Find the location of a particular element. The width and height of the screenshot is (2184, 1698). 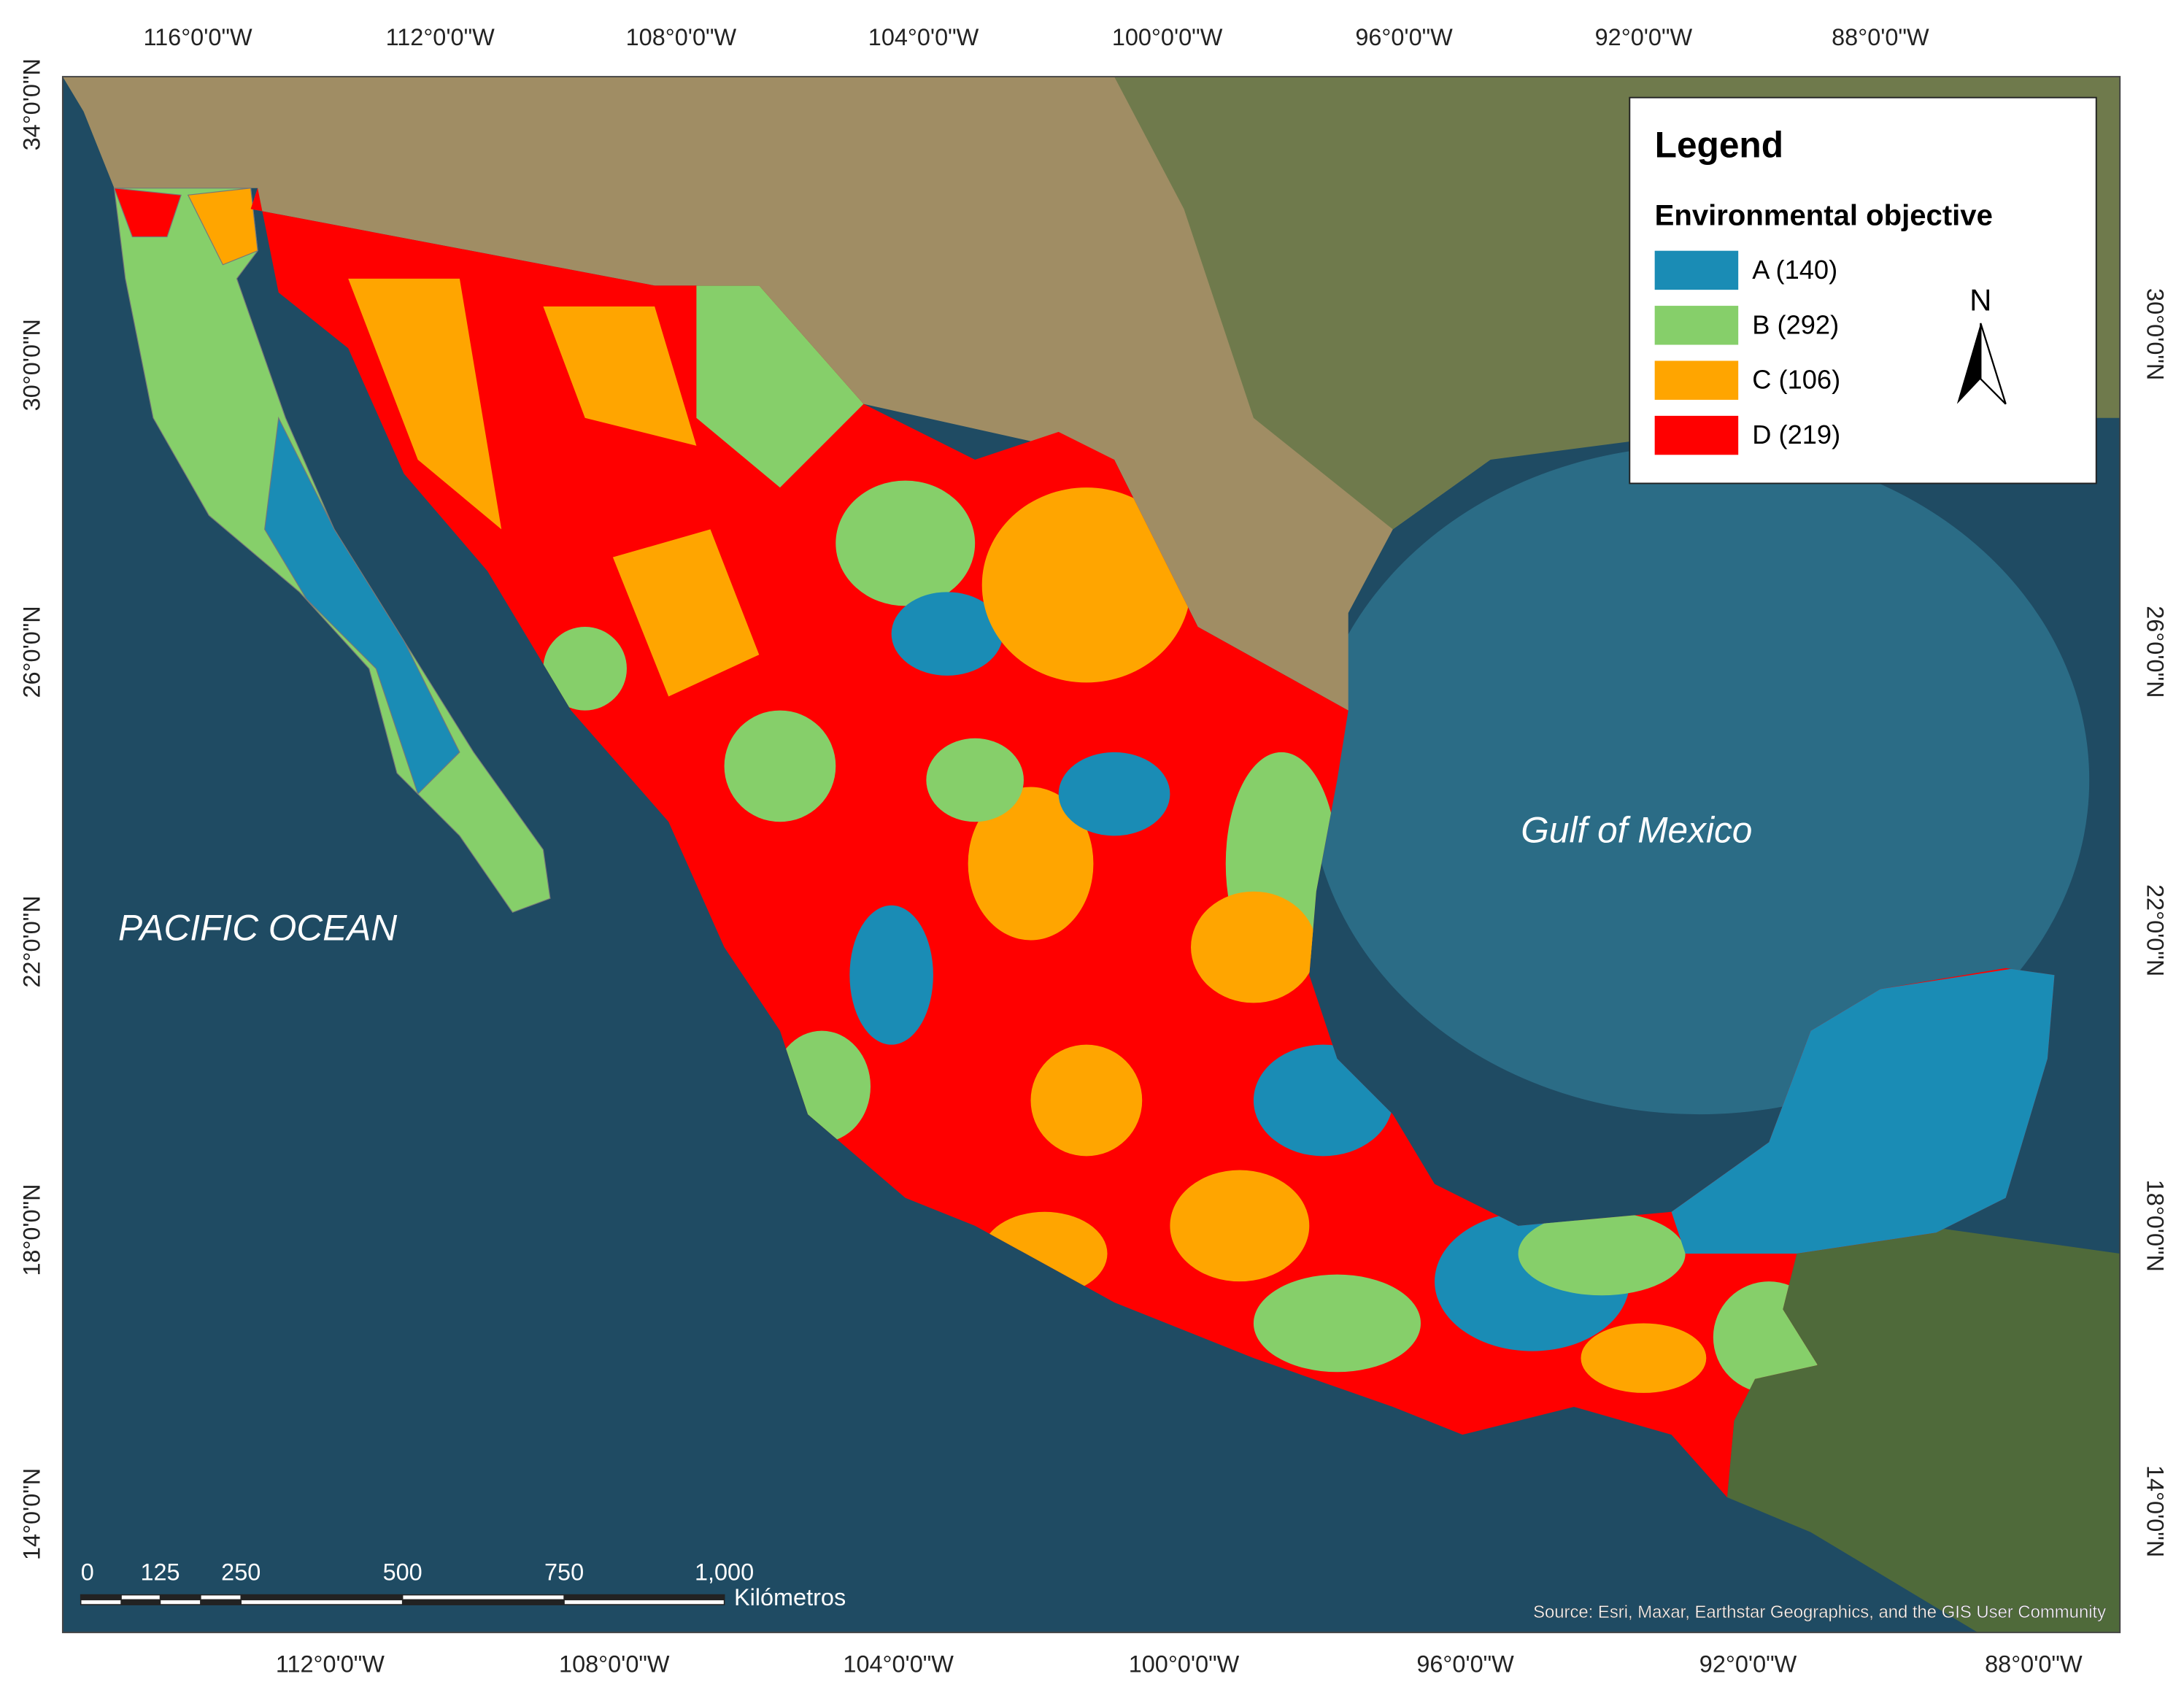

north-label: N is located at coordinates (1980, 299).